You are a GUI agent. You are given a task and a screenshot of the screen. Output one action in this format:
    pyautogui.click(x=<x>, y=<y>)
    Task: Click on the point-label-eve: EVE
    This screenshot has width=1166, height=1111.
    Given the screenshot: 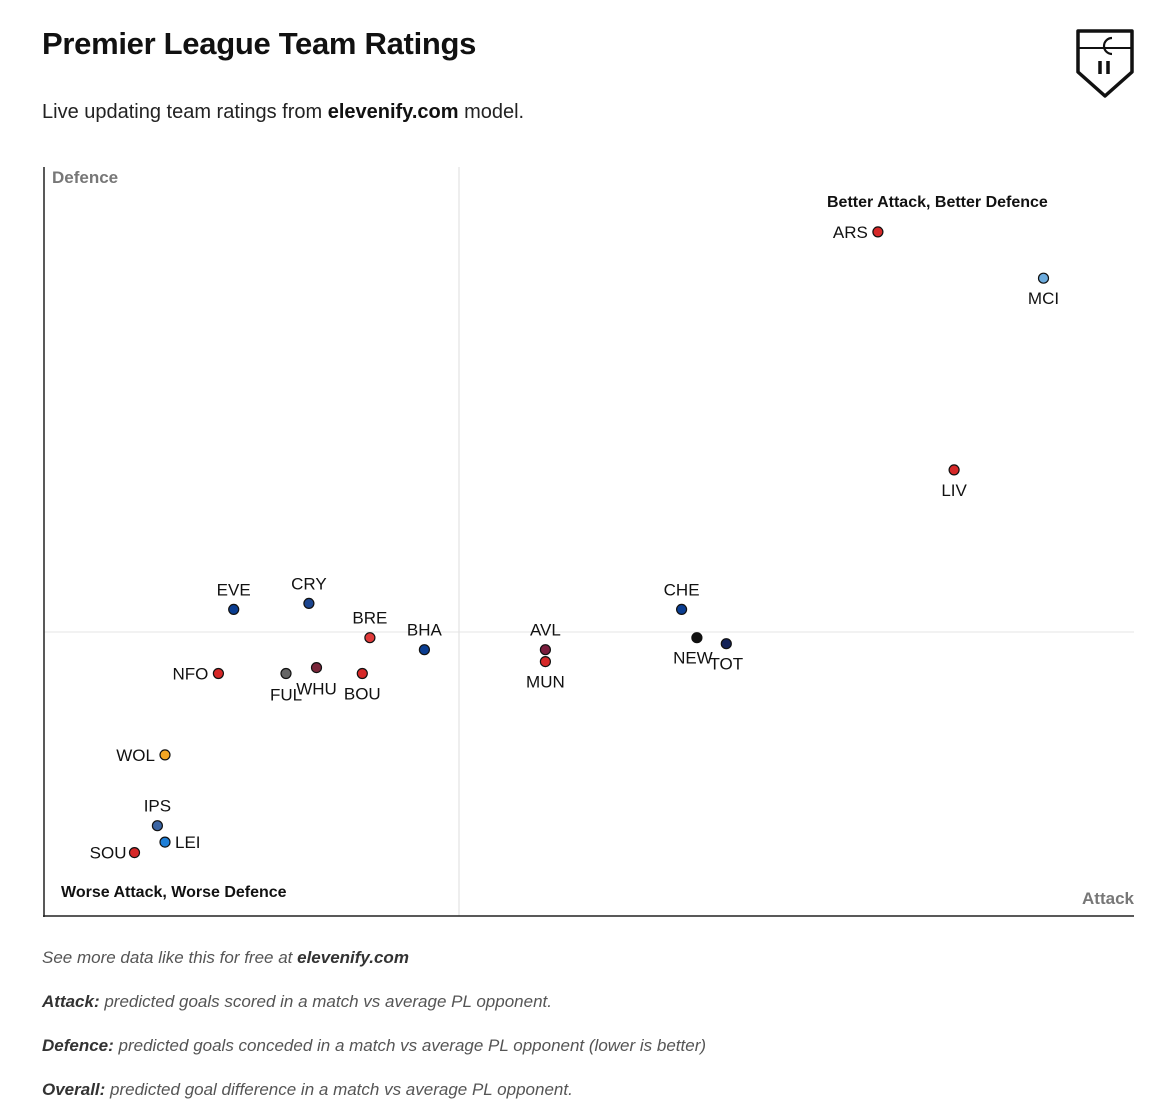 What is the action you would take?
    pyautogui.click(x=234, y=589)
    